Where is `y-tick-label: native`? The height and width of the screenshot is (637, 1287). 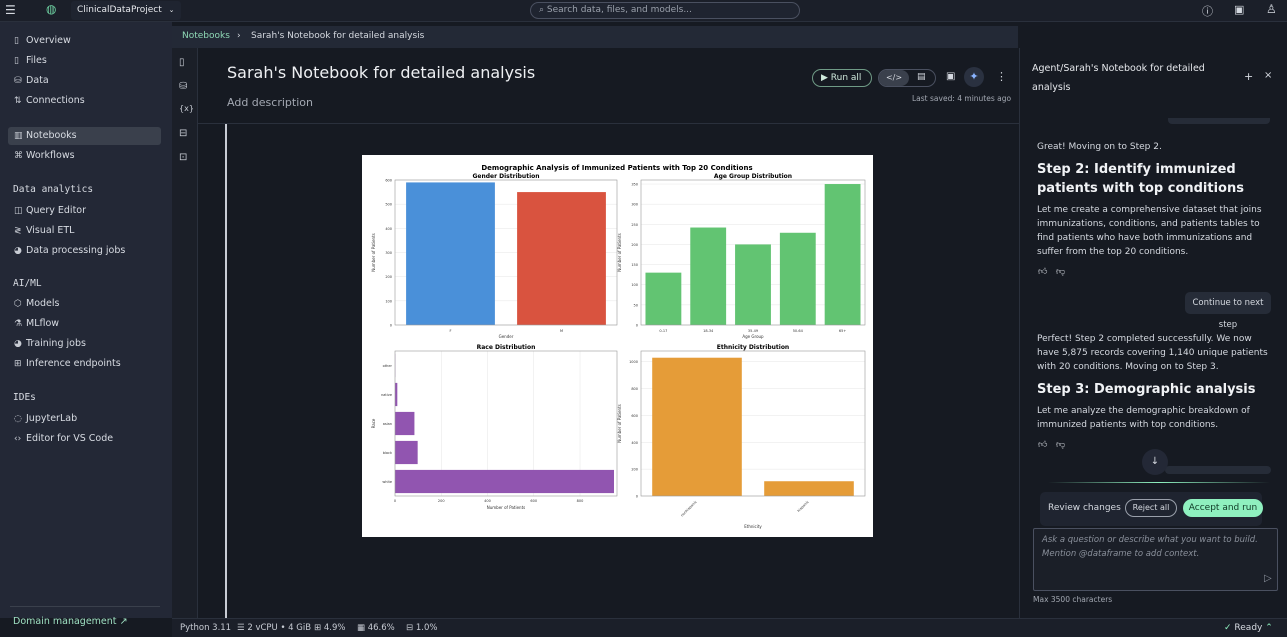
y-tick-label: native is located at coordinates (386, 395).